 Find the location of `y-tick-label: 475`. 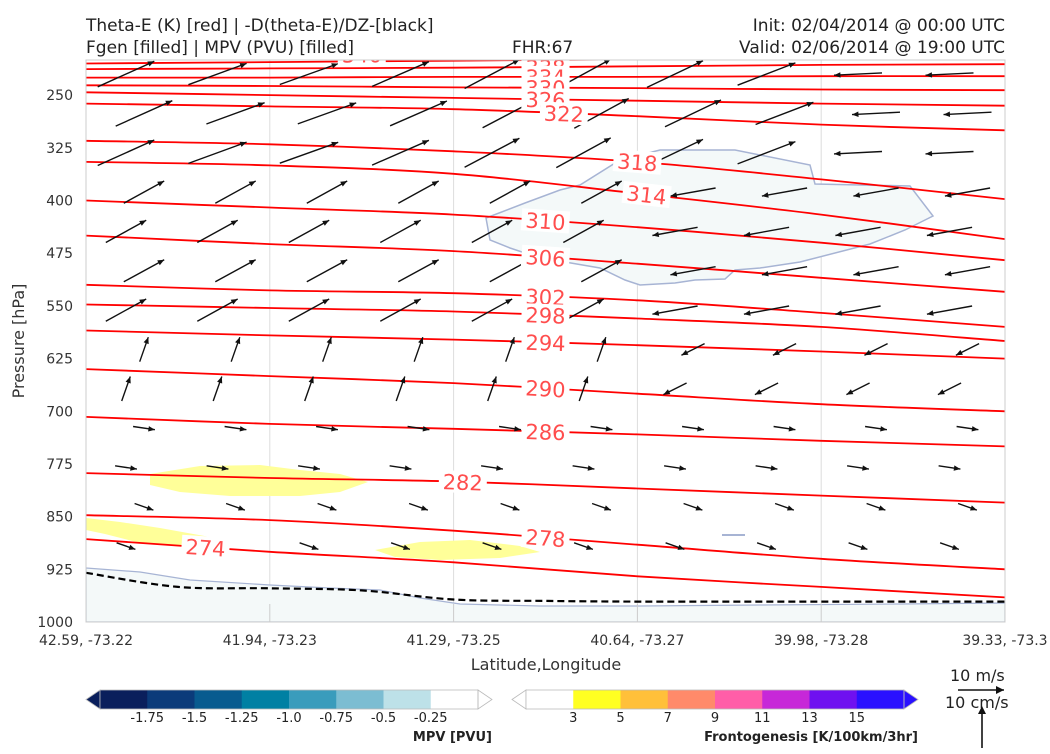

y-tick-label: 475 is located at coordinates (59, 254).